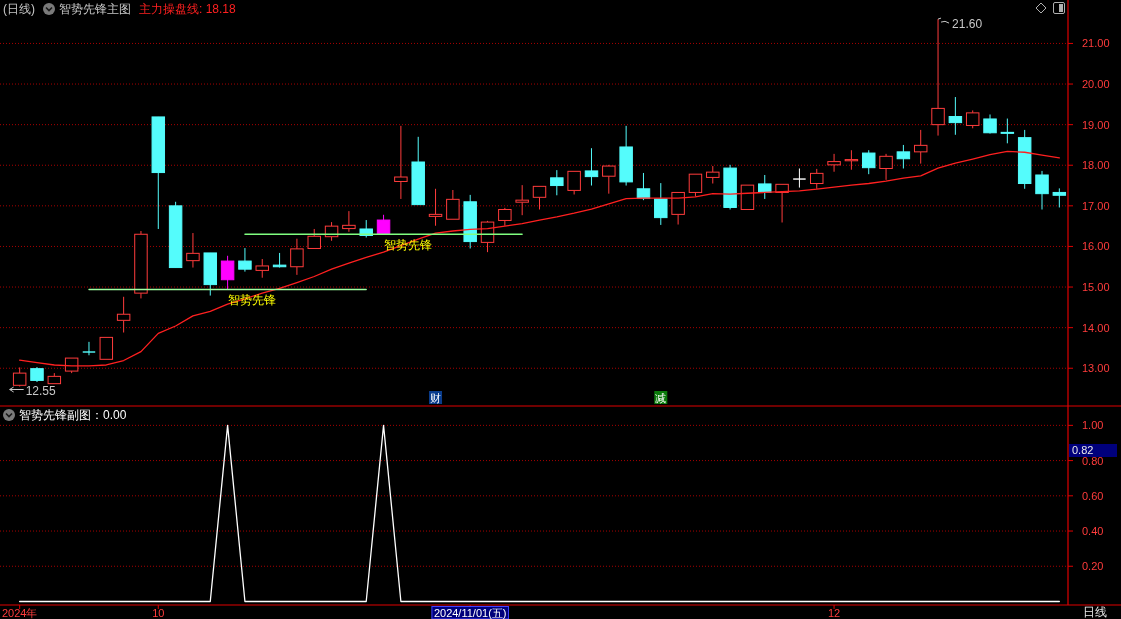  What do you see at coordinates (1096, 43) in the screenshot?
I see `y-tick-label: 21.00` at bounding box center [1096, 43].